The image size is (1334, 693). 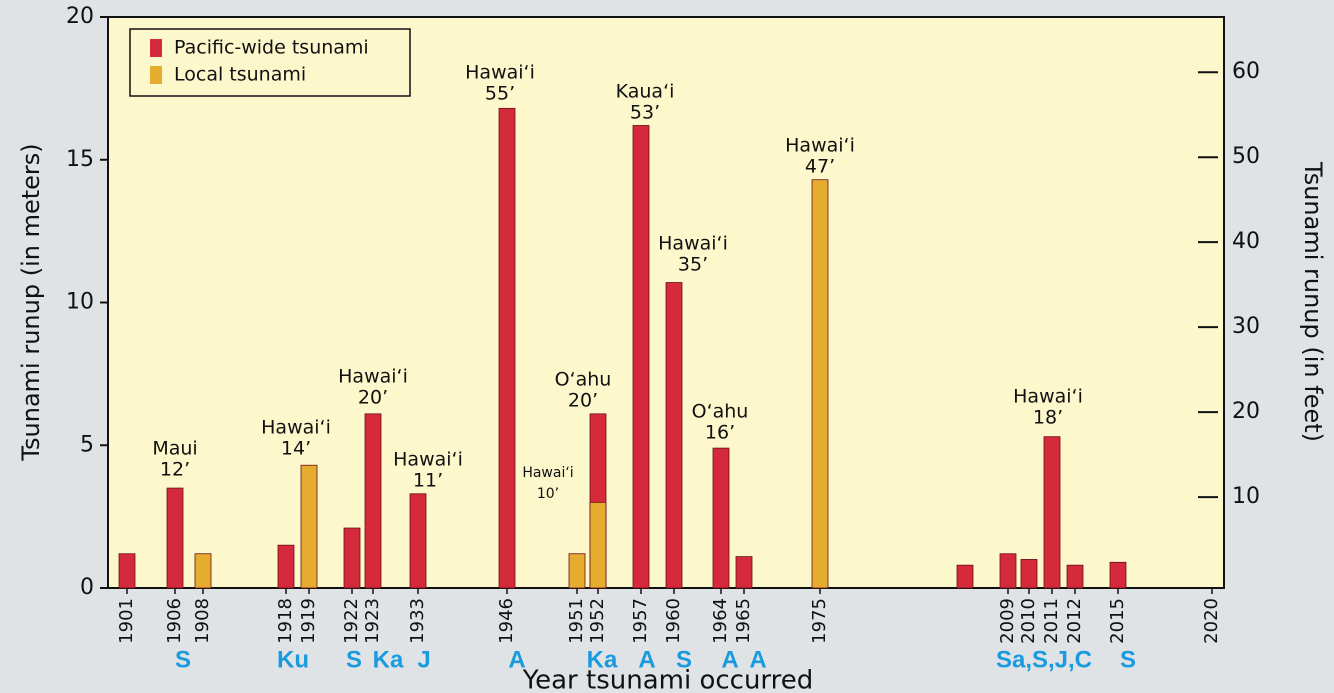 What do you see at coordinates (1117, 621) in the screenshot?
I see `x-tick-label: 2015` at bounding box center [1117, 621].